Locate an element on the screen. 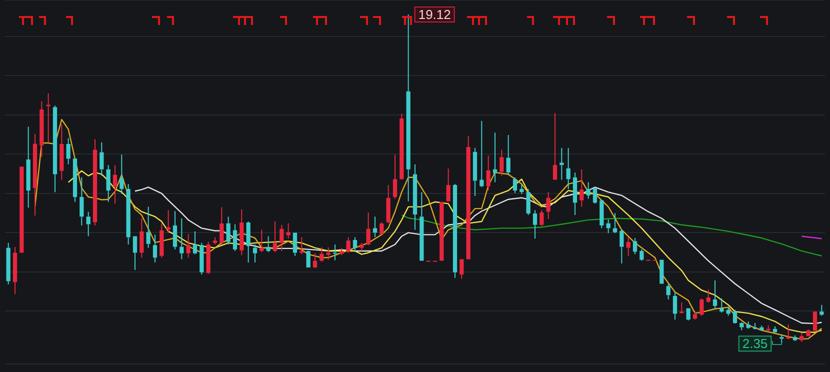 The width and height of the screenshot is (830, 372). annotation: 19.12 is located at coordinates (434, 14).